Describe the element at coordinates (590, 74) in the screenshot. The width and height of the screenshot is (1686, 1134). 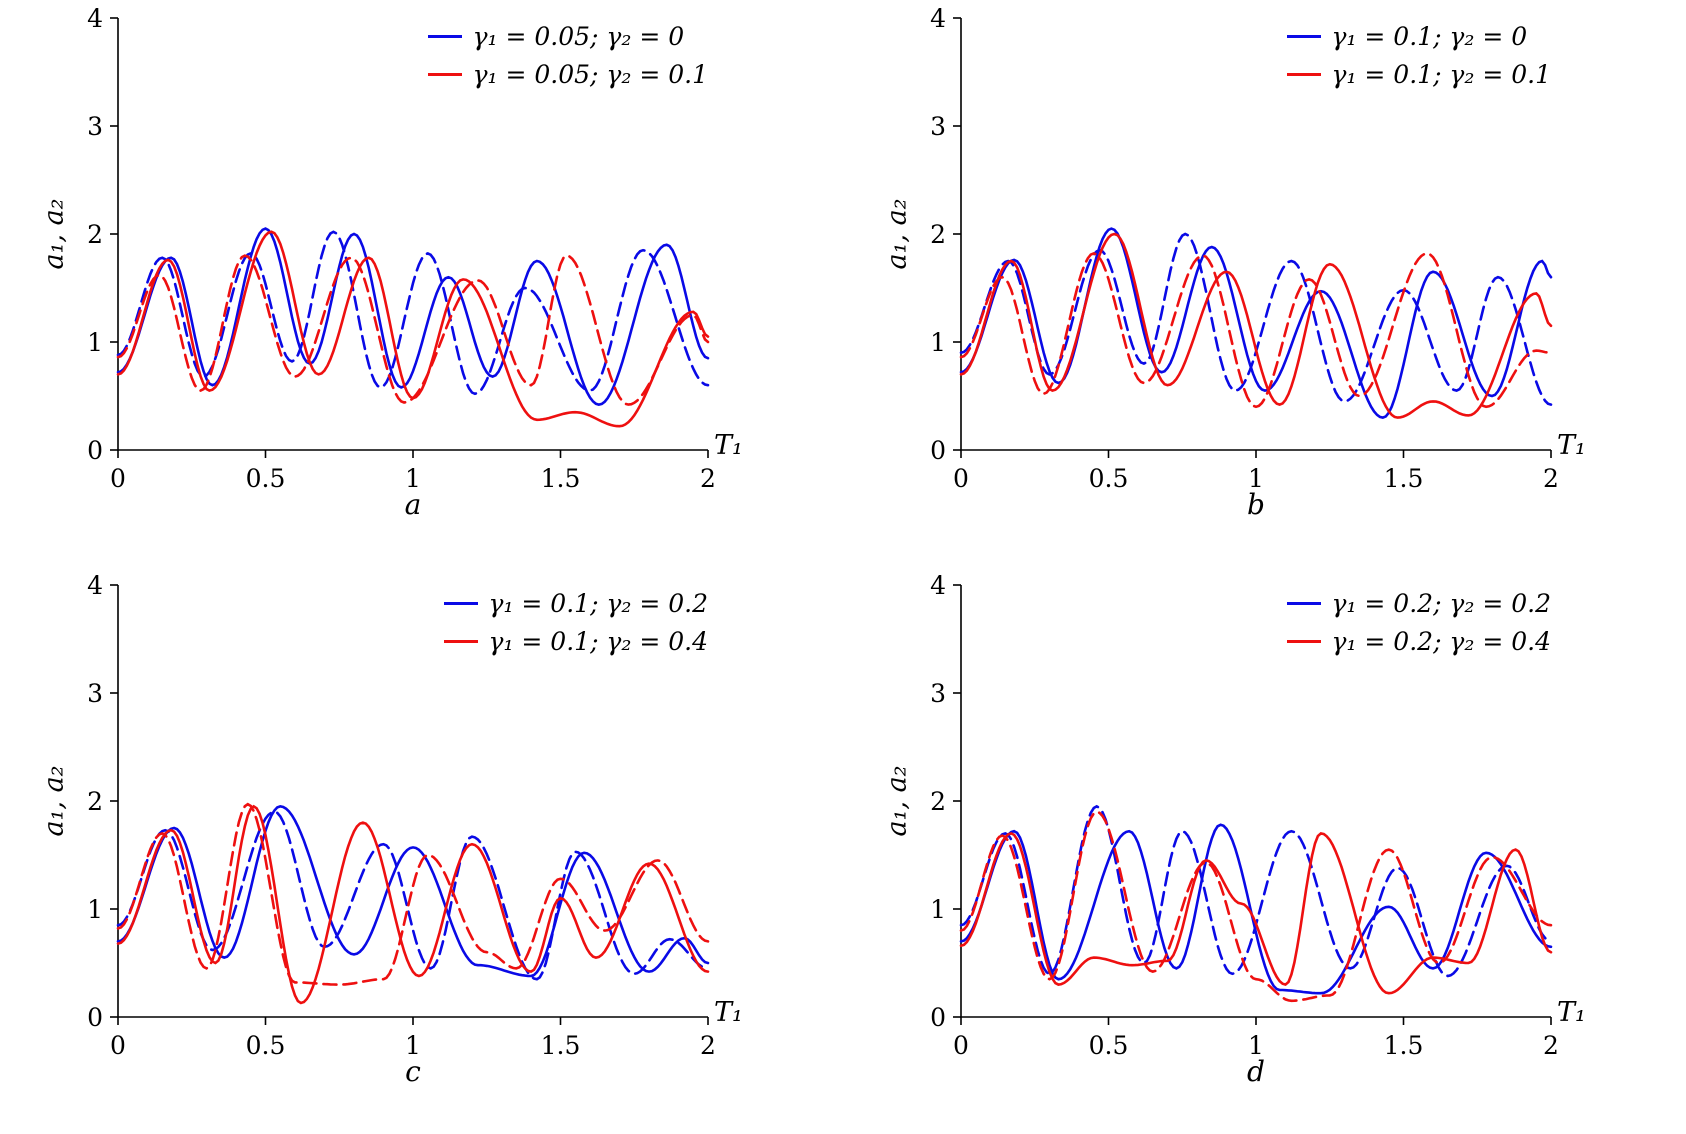
I see `legend-label: γ₁ = 0.05; γ₂ = 0.1` at that location.